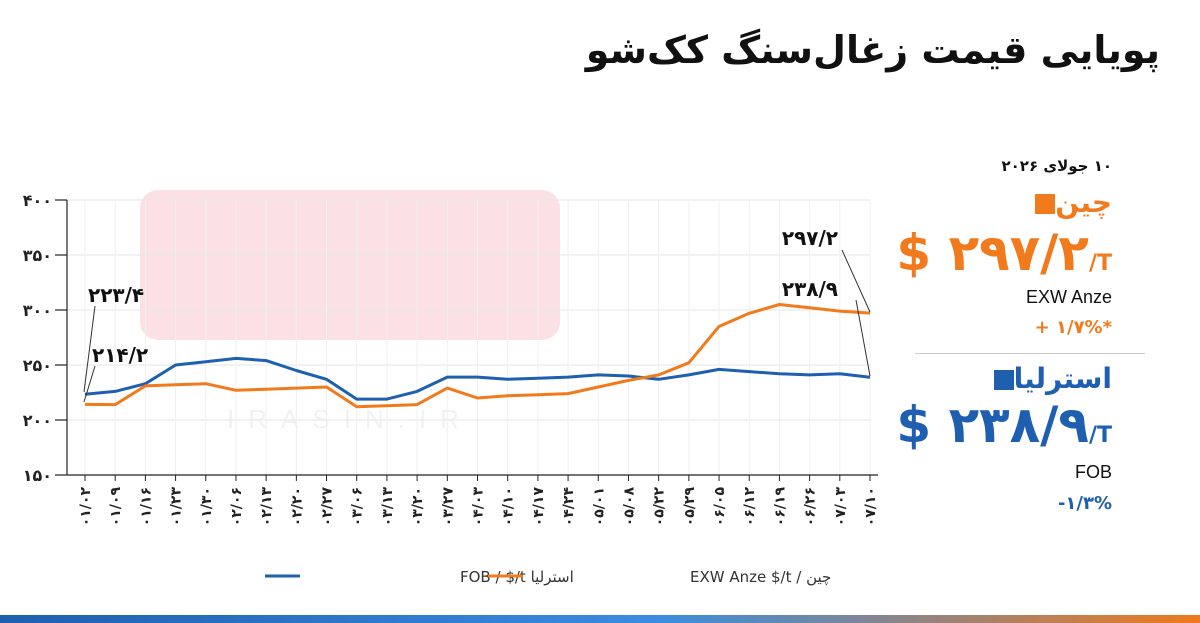  What do you see at coordinates (358, 506) in the screenshot?
I see `x-tick-label: ۰۳/۰۶` at bounding box center [358, 506].